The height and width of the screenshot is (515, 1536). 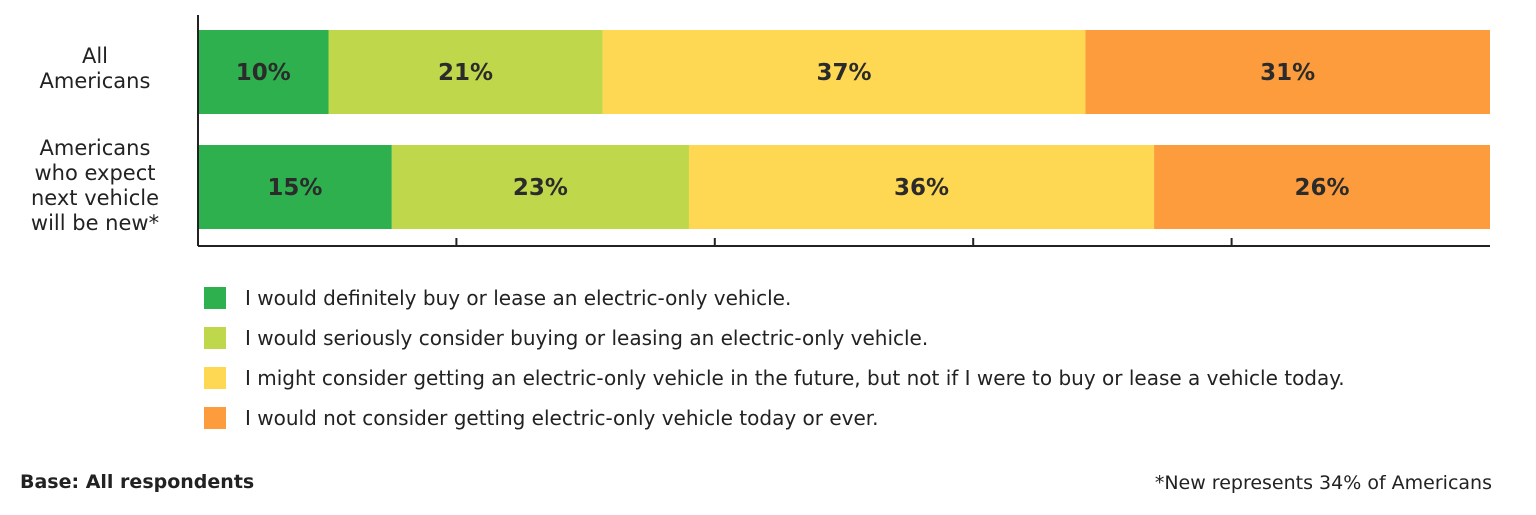 I want to click on category-label-all-americans: All Americans, so click(x=95, y=69).